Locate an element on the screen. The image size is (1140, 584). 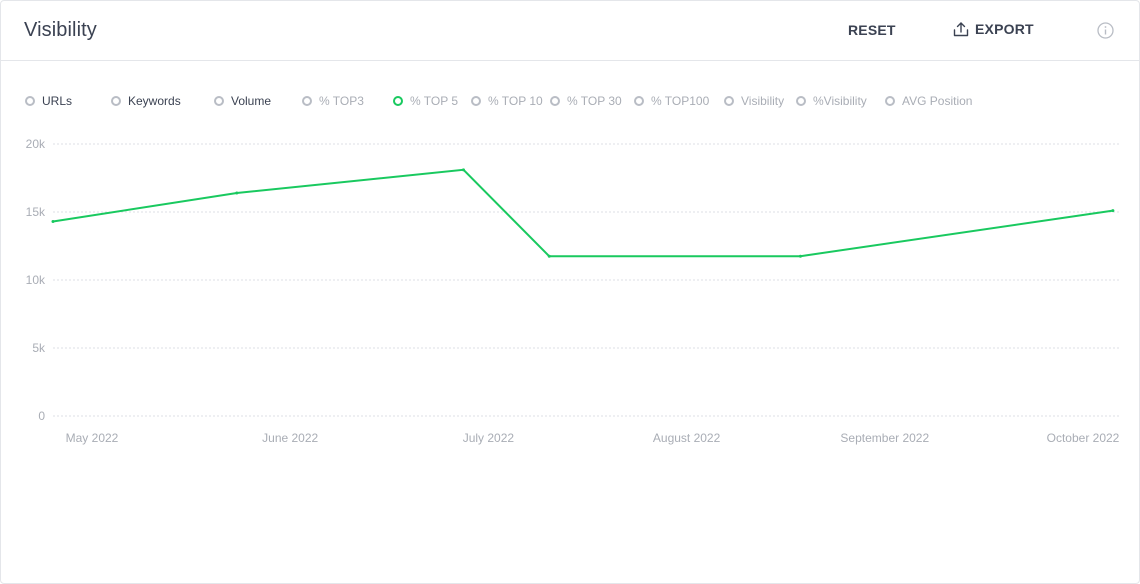
y-tick-label: 10k is located at coordinates (36, 280).